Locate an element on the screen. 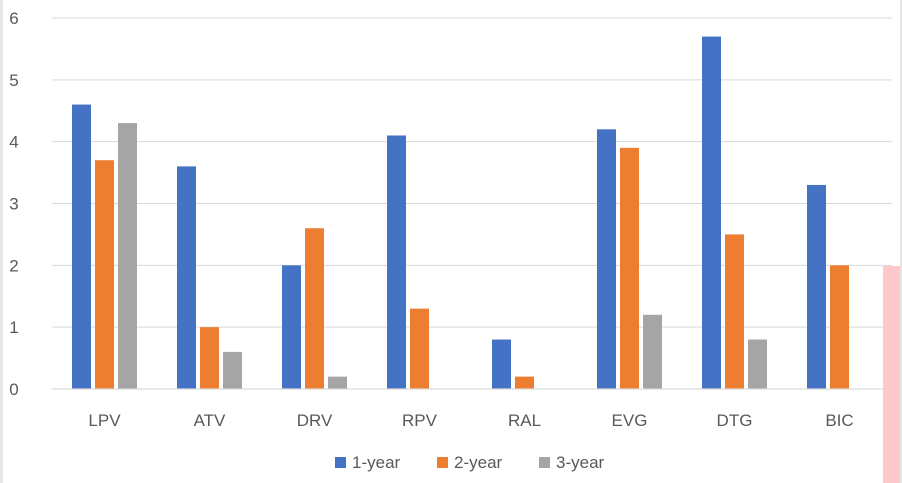 The image size is (902, 483). bar-atv-3-year is located at coordinates (232, 370).